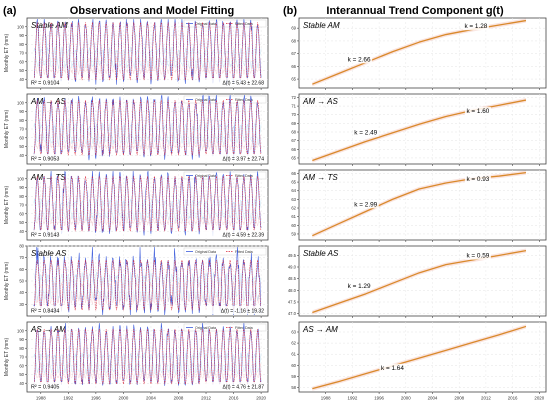  I want to click on left-2-ytick-label: 80, so click(21, 196).